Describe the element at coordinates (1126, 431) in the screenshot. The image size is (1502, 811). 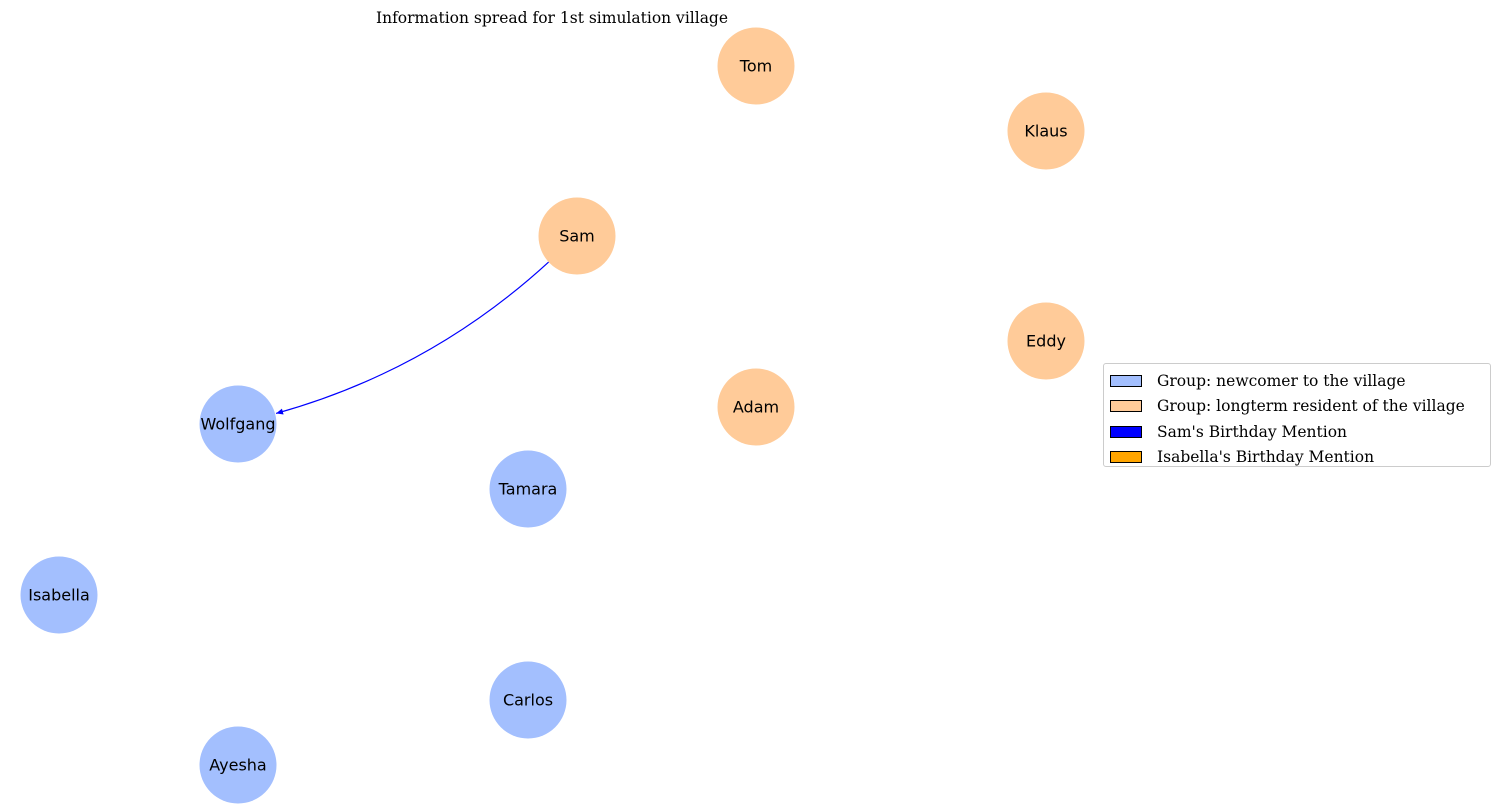
I see `legend-swatch-sam-mention` at that location.